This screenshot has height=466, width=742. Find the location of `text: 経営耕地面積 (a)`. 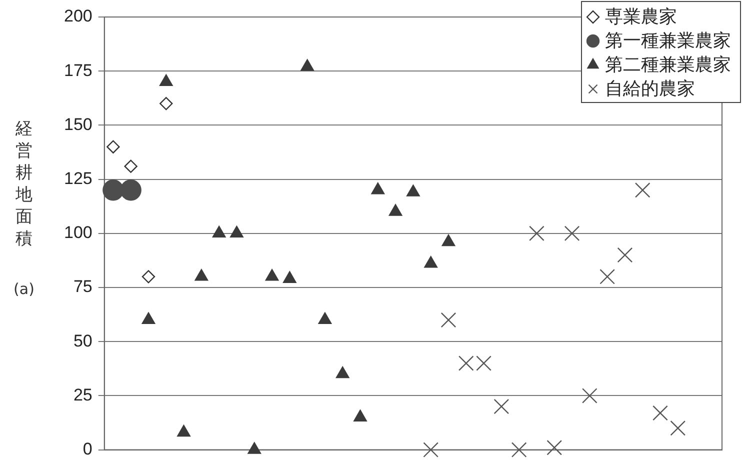

text: 経営耕地面積 (a) is located at coordinates (24, 208).